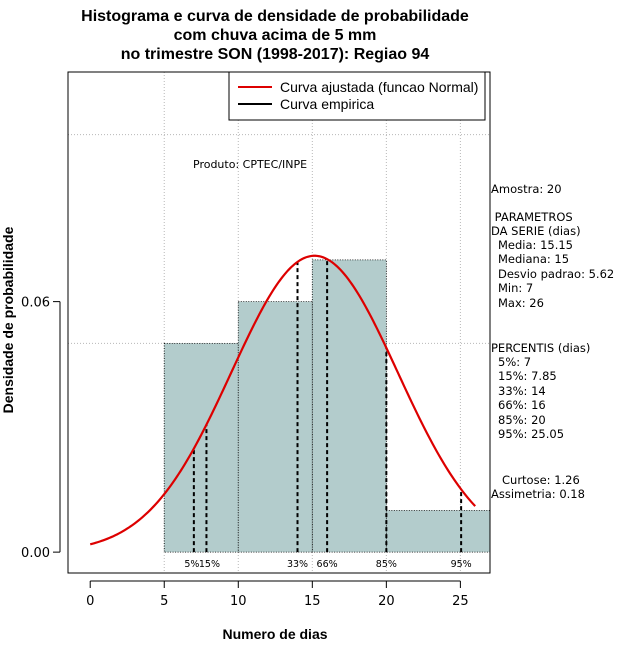 This screenshot has width=640, height=660. Describe the element at coordinates (522, 405) in the screenshot. I see `percentil-66: 66%: 16` at that location.